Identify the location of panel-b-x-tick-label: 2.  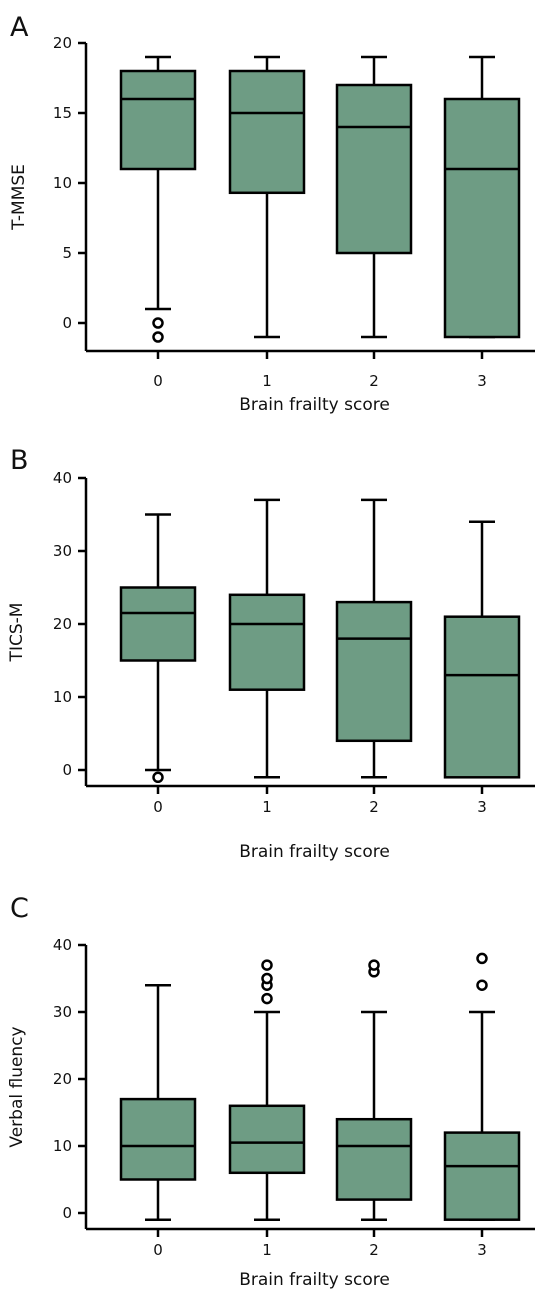
(374, 807).